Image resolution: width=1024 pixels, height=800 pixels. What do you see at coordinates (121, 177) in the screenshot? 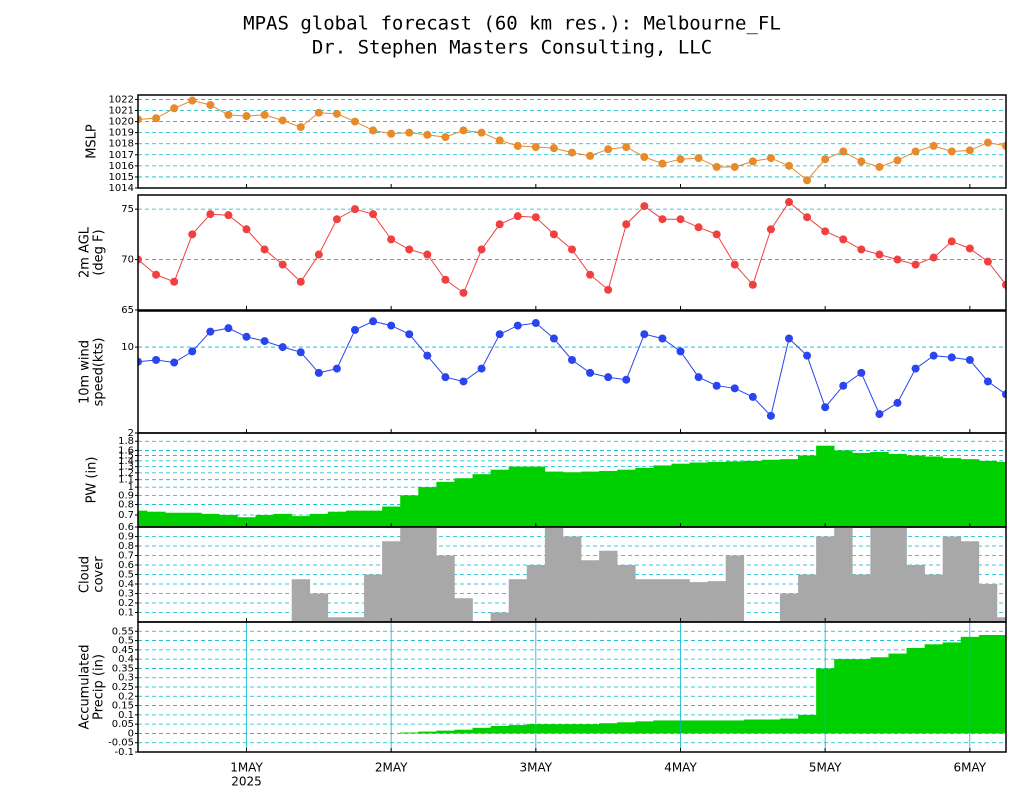
I see `y-tick-label: 1015` at bounding box center [121, 177].